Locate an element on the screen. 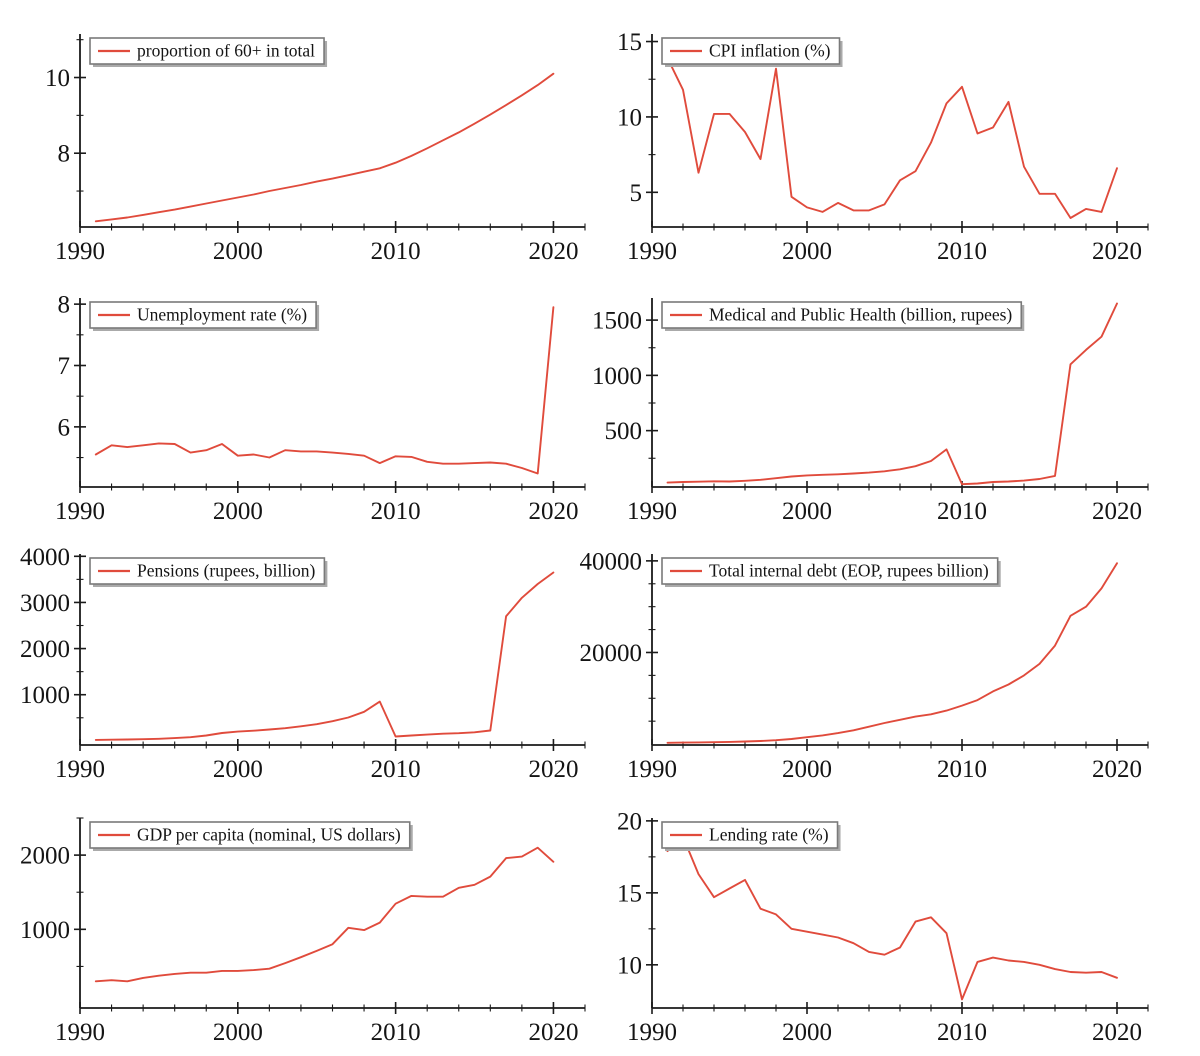 The image size is (1200, 1056). axes: 1990 2000 2010 2020 1000 2000 is located at coordinates (303, 931).